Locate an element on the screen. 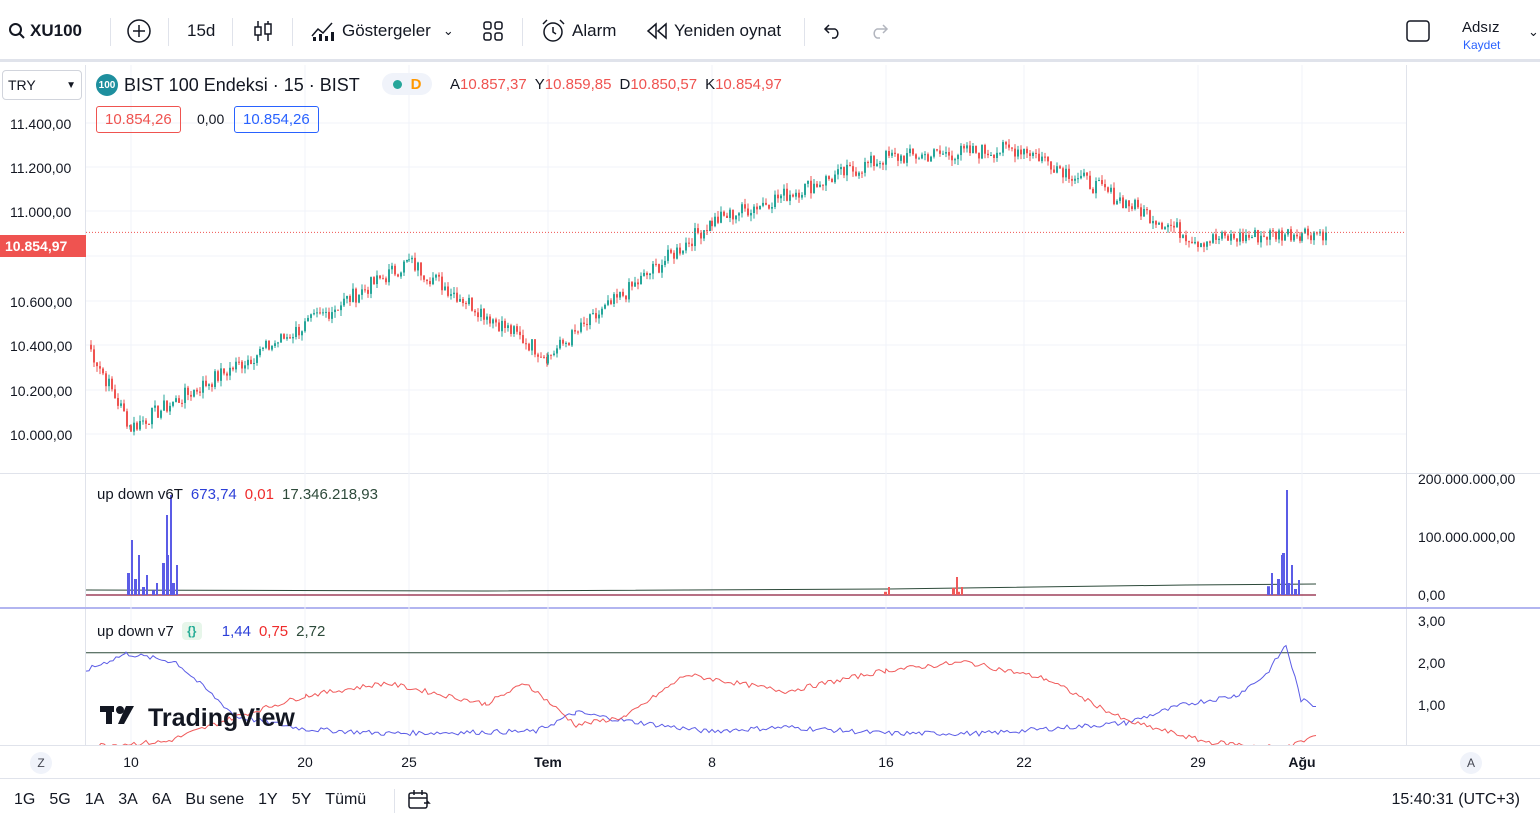 This screenshot has height=821, width=1540. pane-separator-active is located at coordinates (770, 608).